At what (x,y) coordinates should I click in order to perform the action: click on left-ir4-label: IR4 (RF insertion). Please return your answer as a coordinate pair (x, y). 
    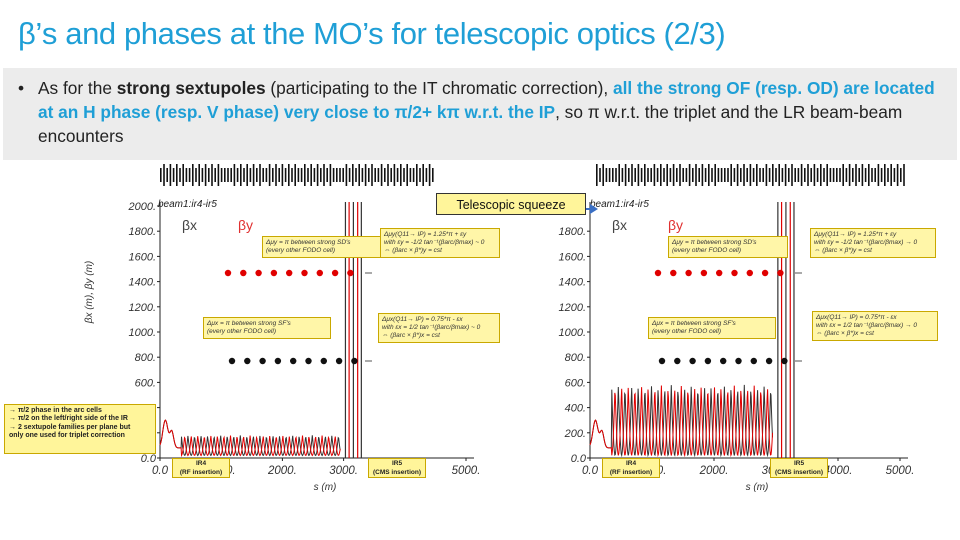
    Looking at the image, I should click on (201, 468).